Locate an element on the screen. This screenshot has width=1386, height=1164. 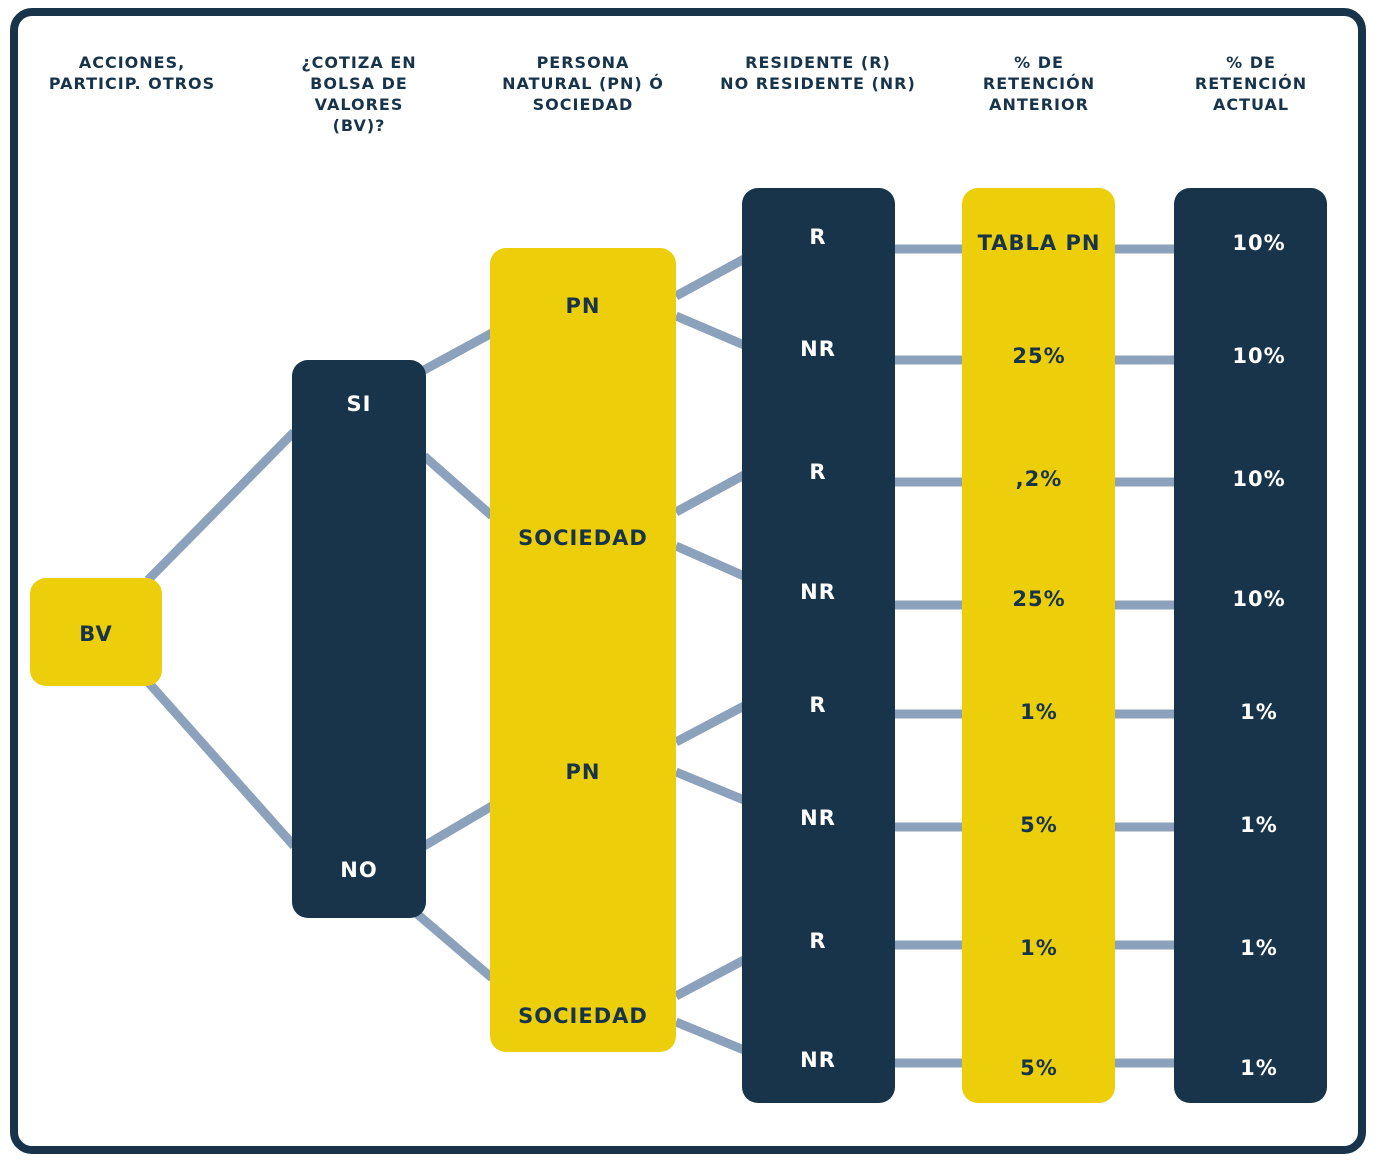
bv-label: BV is located at coordinates (96, 634).